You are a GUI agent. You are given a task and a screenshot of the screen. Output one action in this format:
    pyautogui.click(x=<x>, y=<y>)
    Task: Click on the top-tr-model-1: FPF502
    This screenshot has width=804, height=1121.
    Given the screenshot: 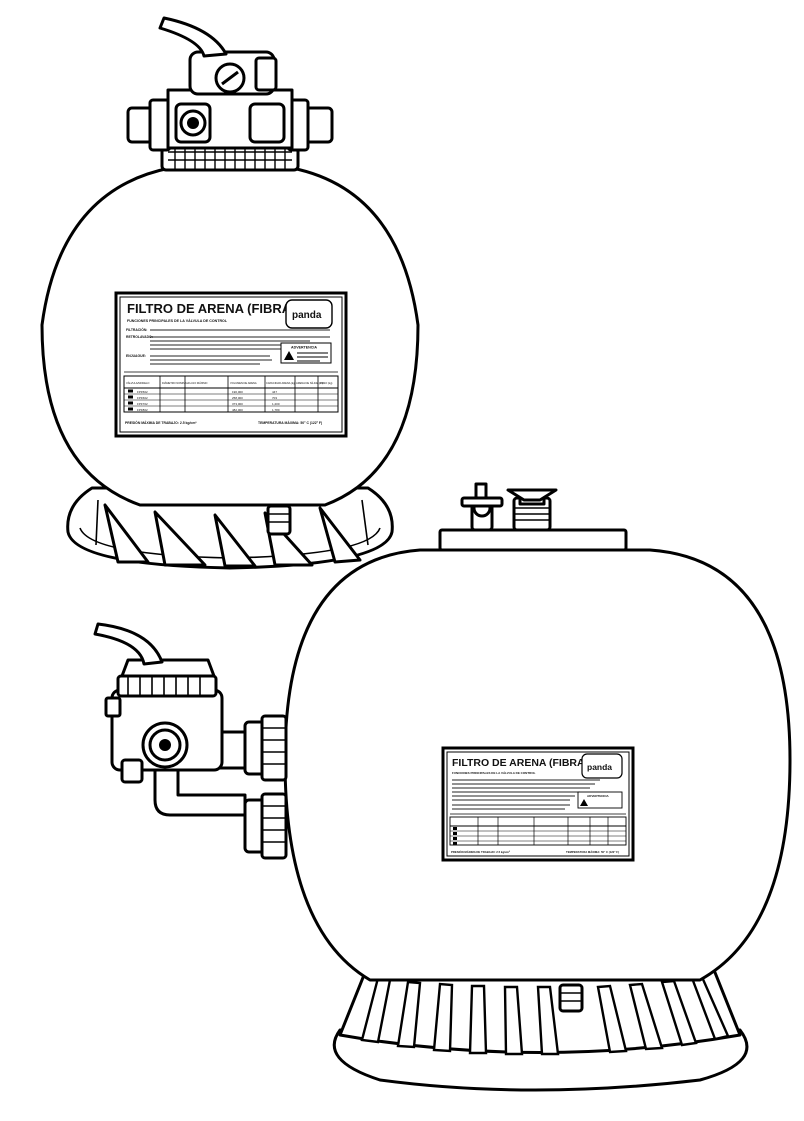 What is the action you would take?
    pyautogui.click(x=142, y=392)
    